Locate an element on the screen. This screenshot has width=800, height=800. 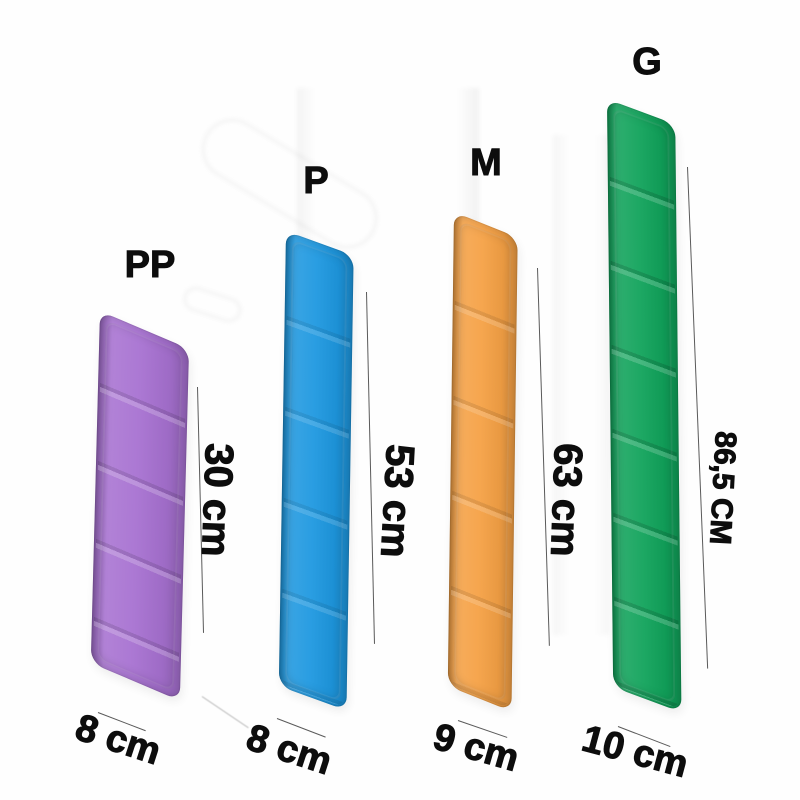
size-label-m: M is located at coordinates (486, 163).